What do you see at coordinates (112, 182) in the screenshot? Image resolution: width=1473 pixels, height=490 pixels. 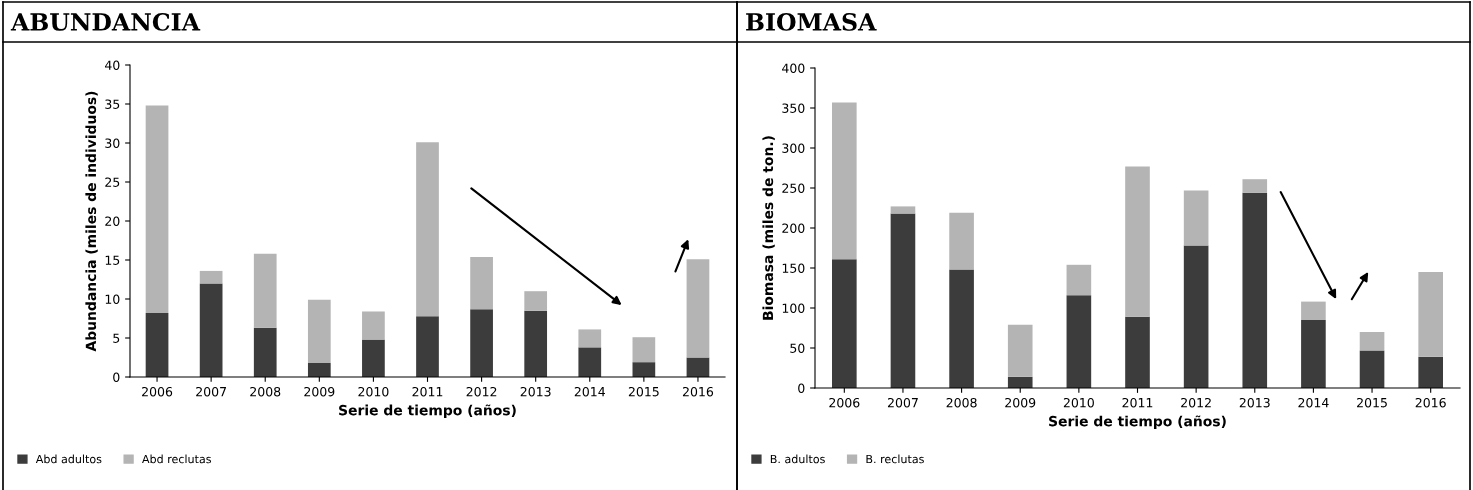 I see `y-tick-label: 25` at bounding box center [112, 182].